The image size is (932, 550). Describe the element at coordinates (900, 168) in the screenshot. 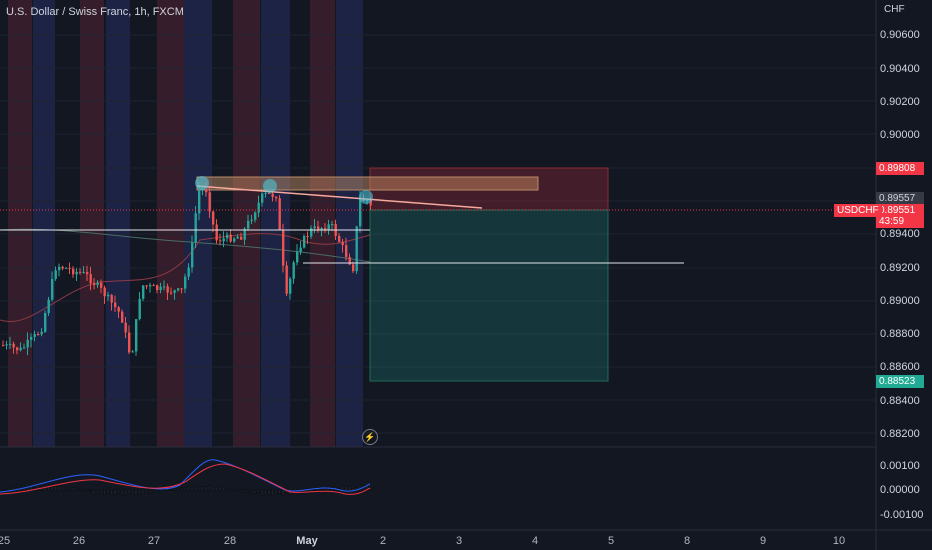

I see `stop-price-badge: 0.89808` at that location.